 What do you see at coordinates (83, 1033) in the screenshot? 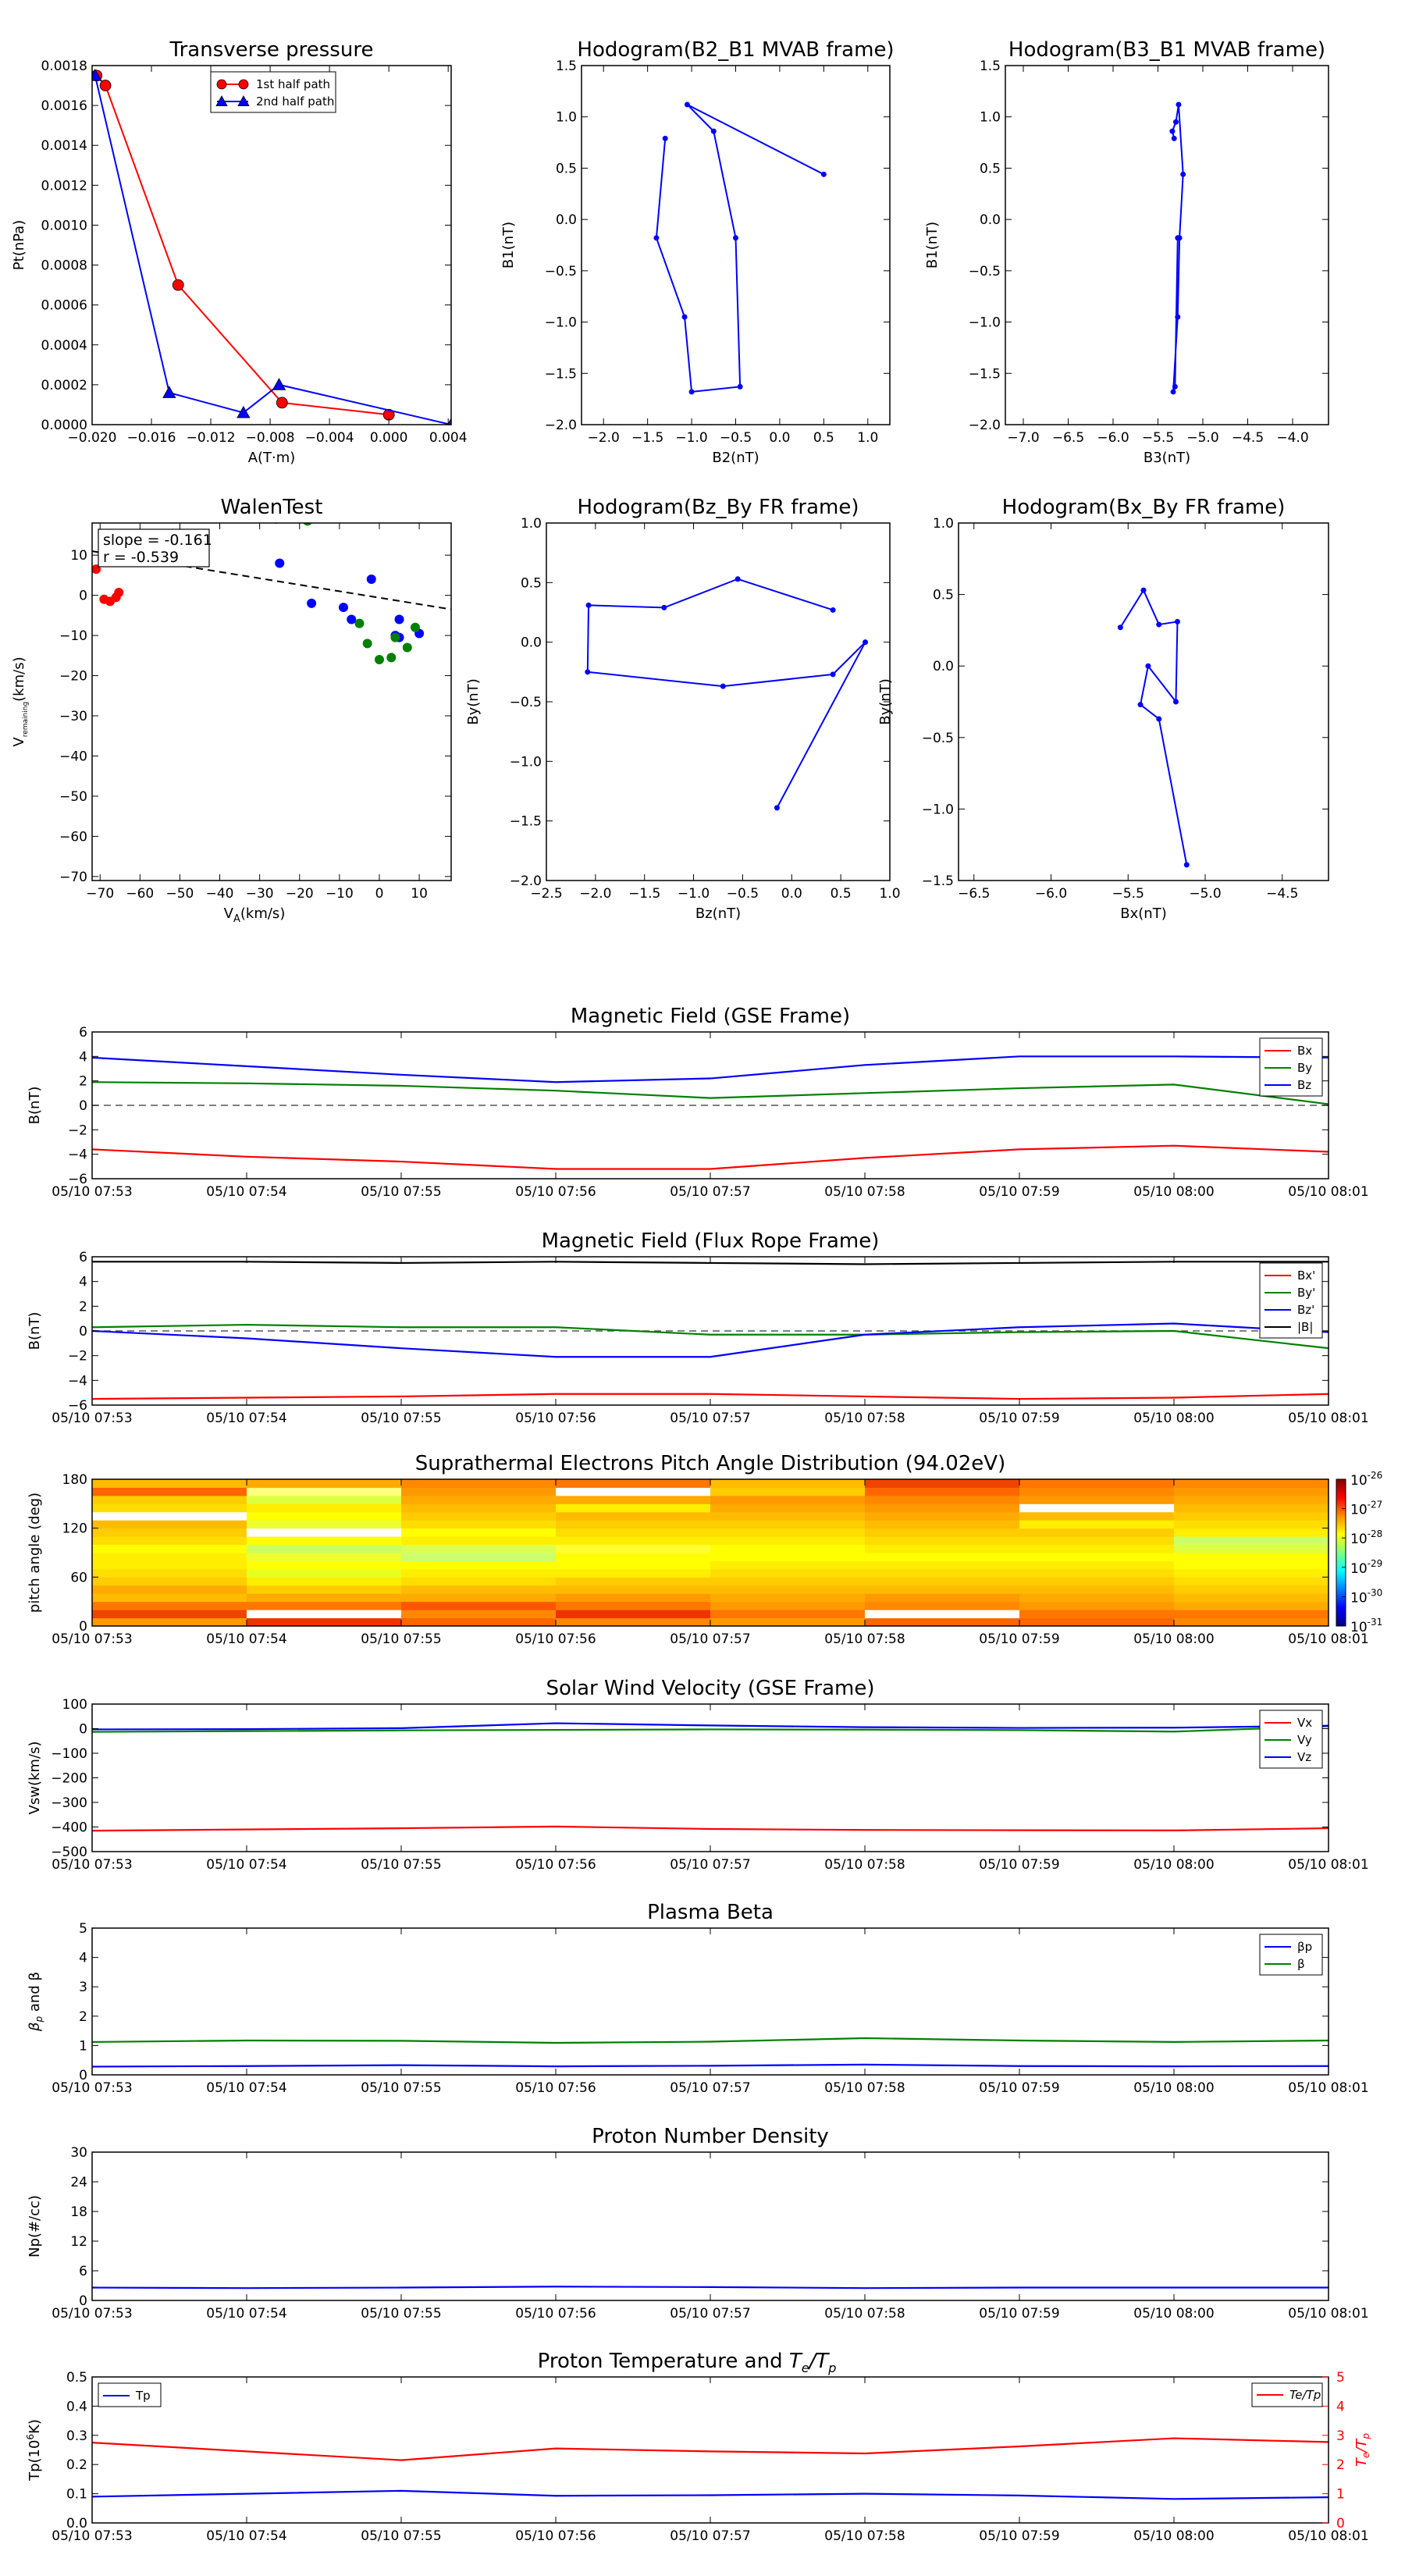
I see `y-tick-label: 6` at bounding box center [83, 1033].